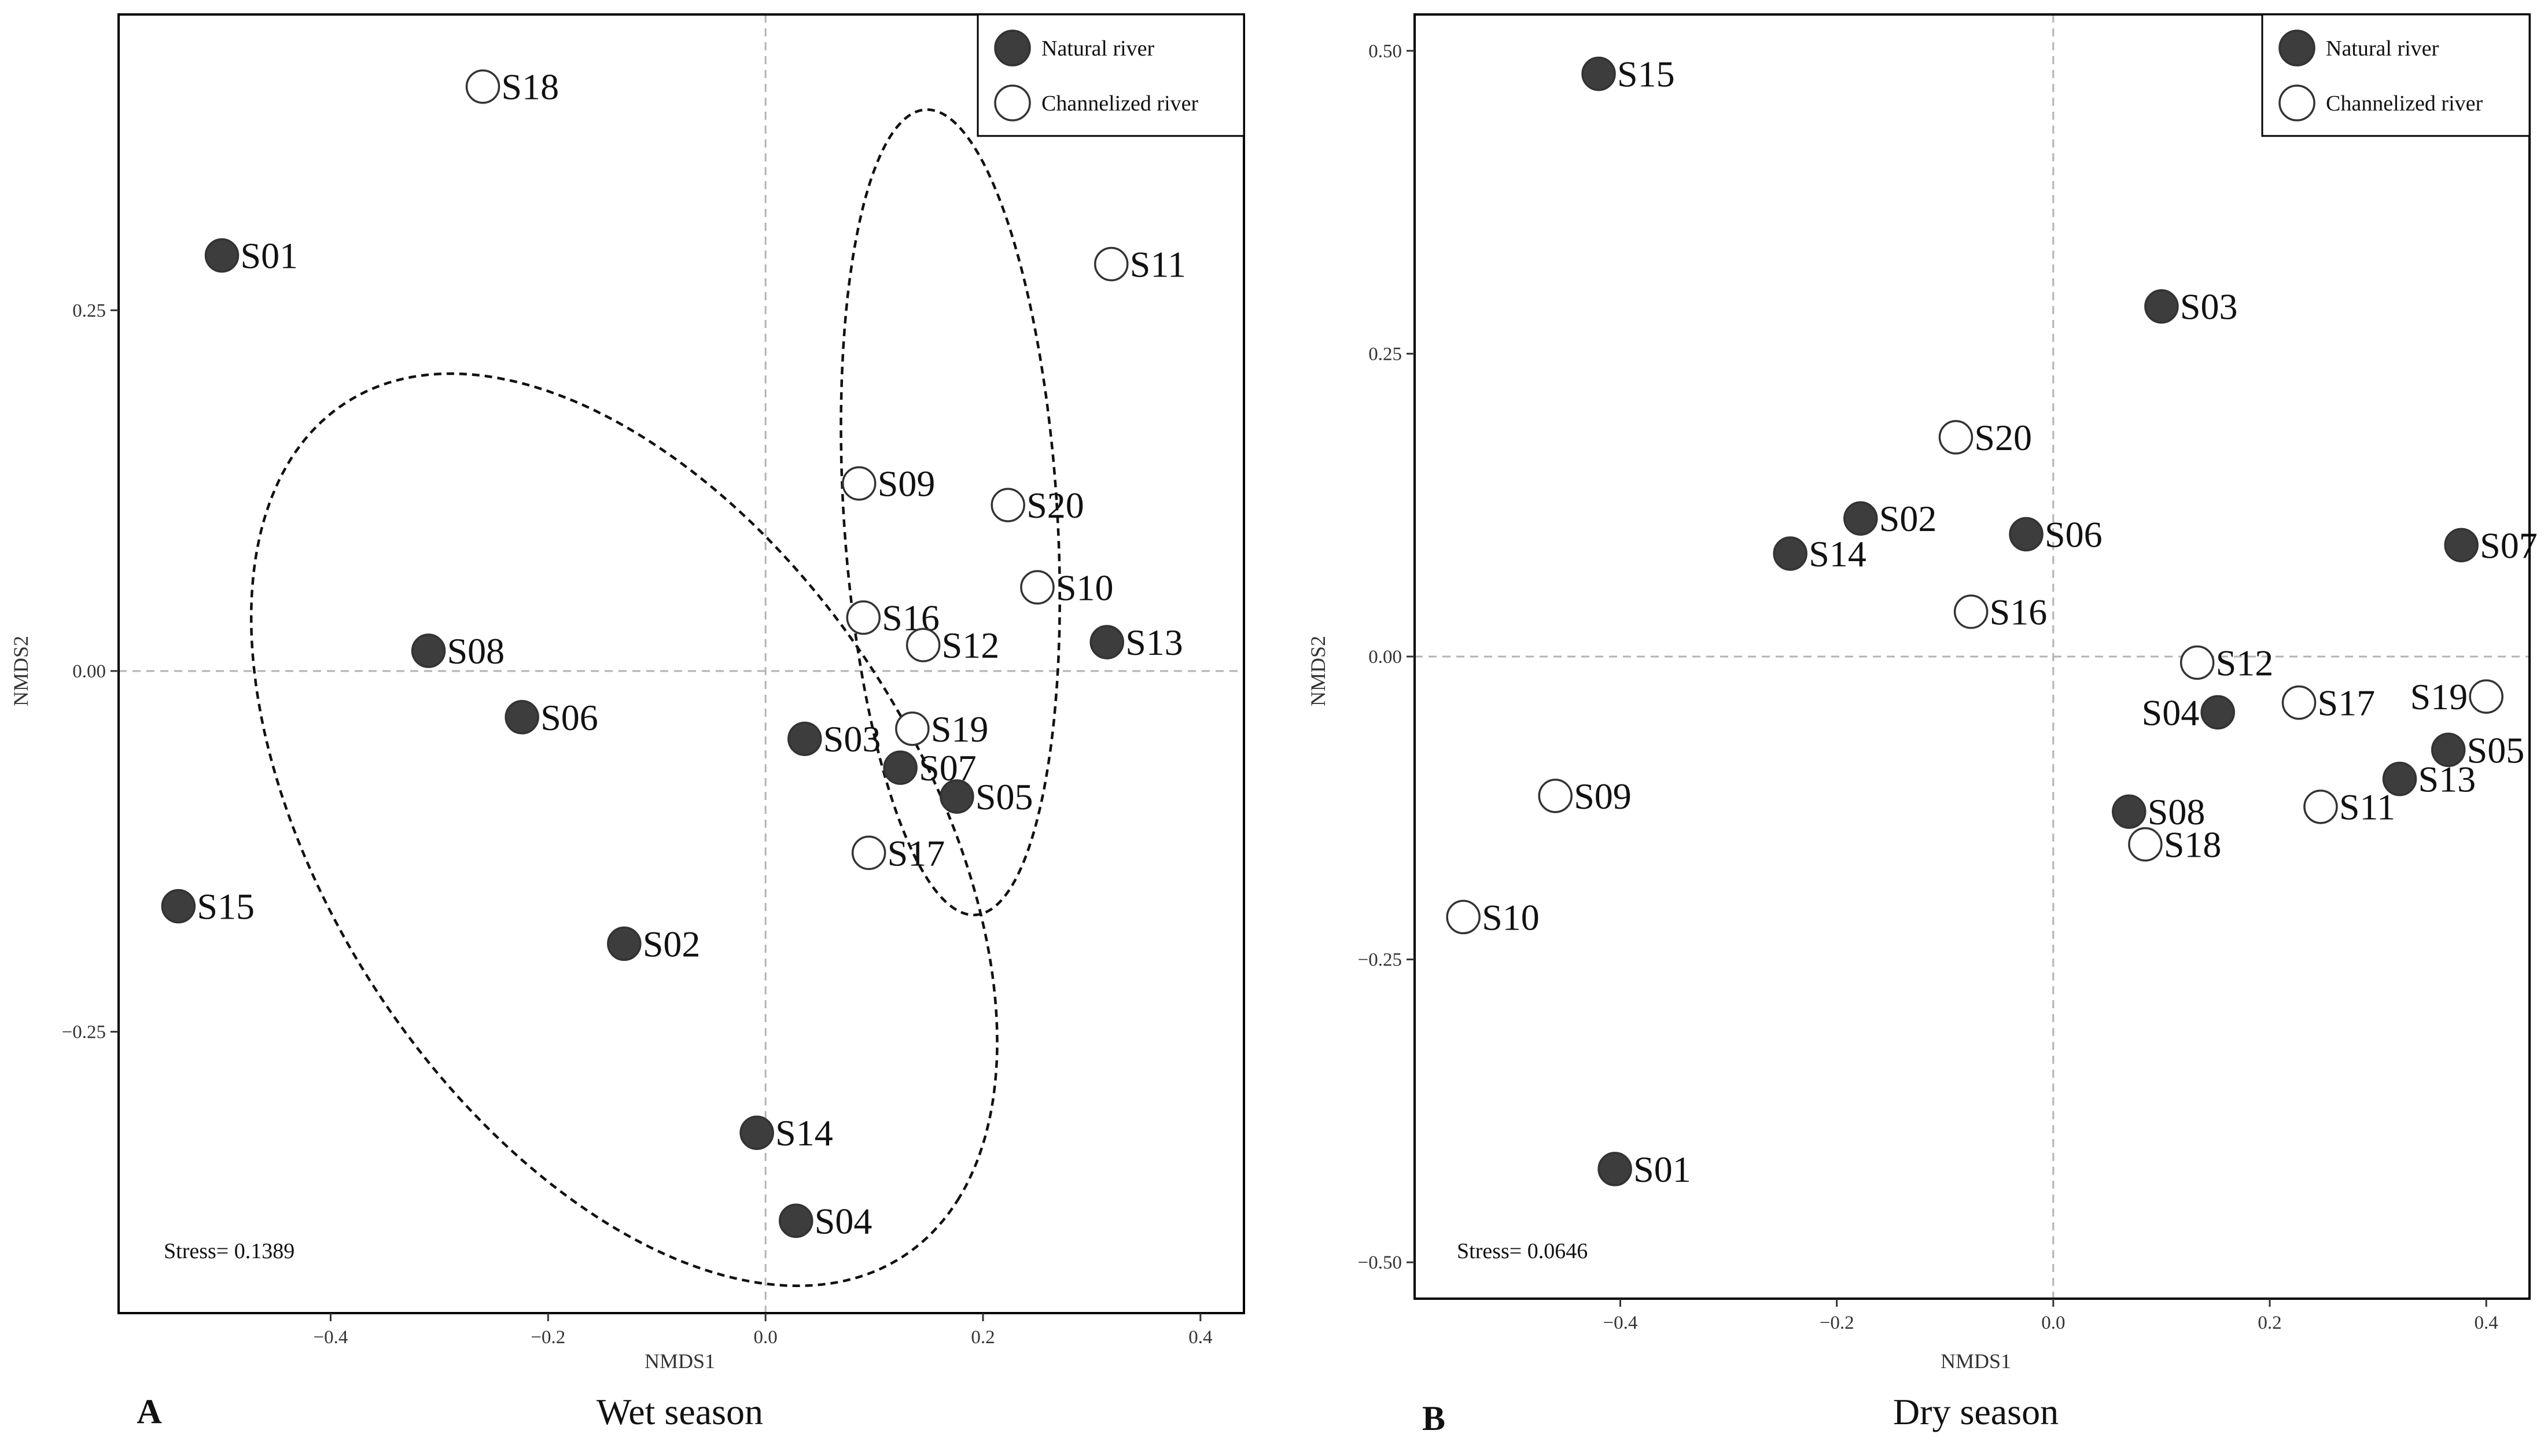  Describe the element at coordinates (2404, 104) in the screenshot. I see `legend-label-channelized: Channelized river` at that location.